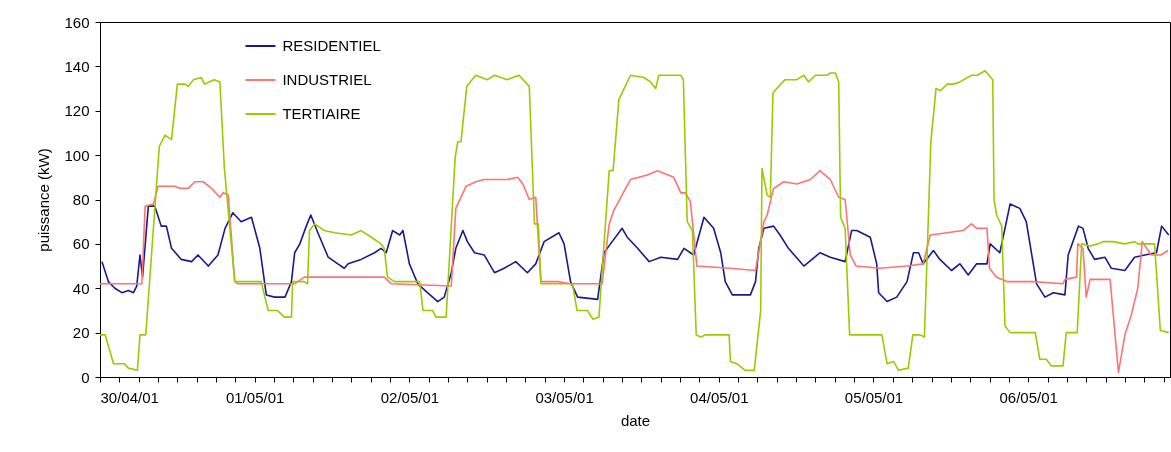 This screenshot has height=452, width=1171. I want to click on y-tick-label: 120, so click(77, 111).